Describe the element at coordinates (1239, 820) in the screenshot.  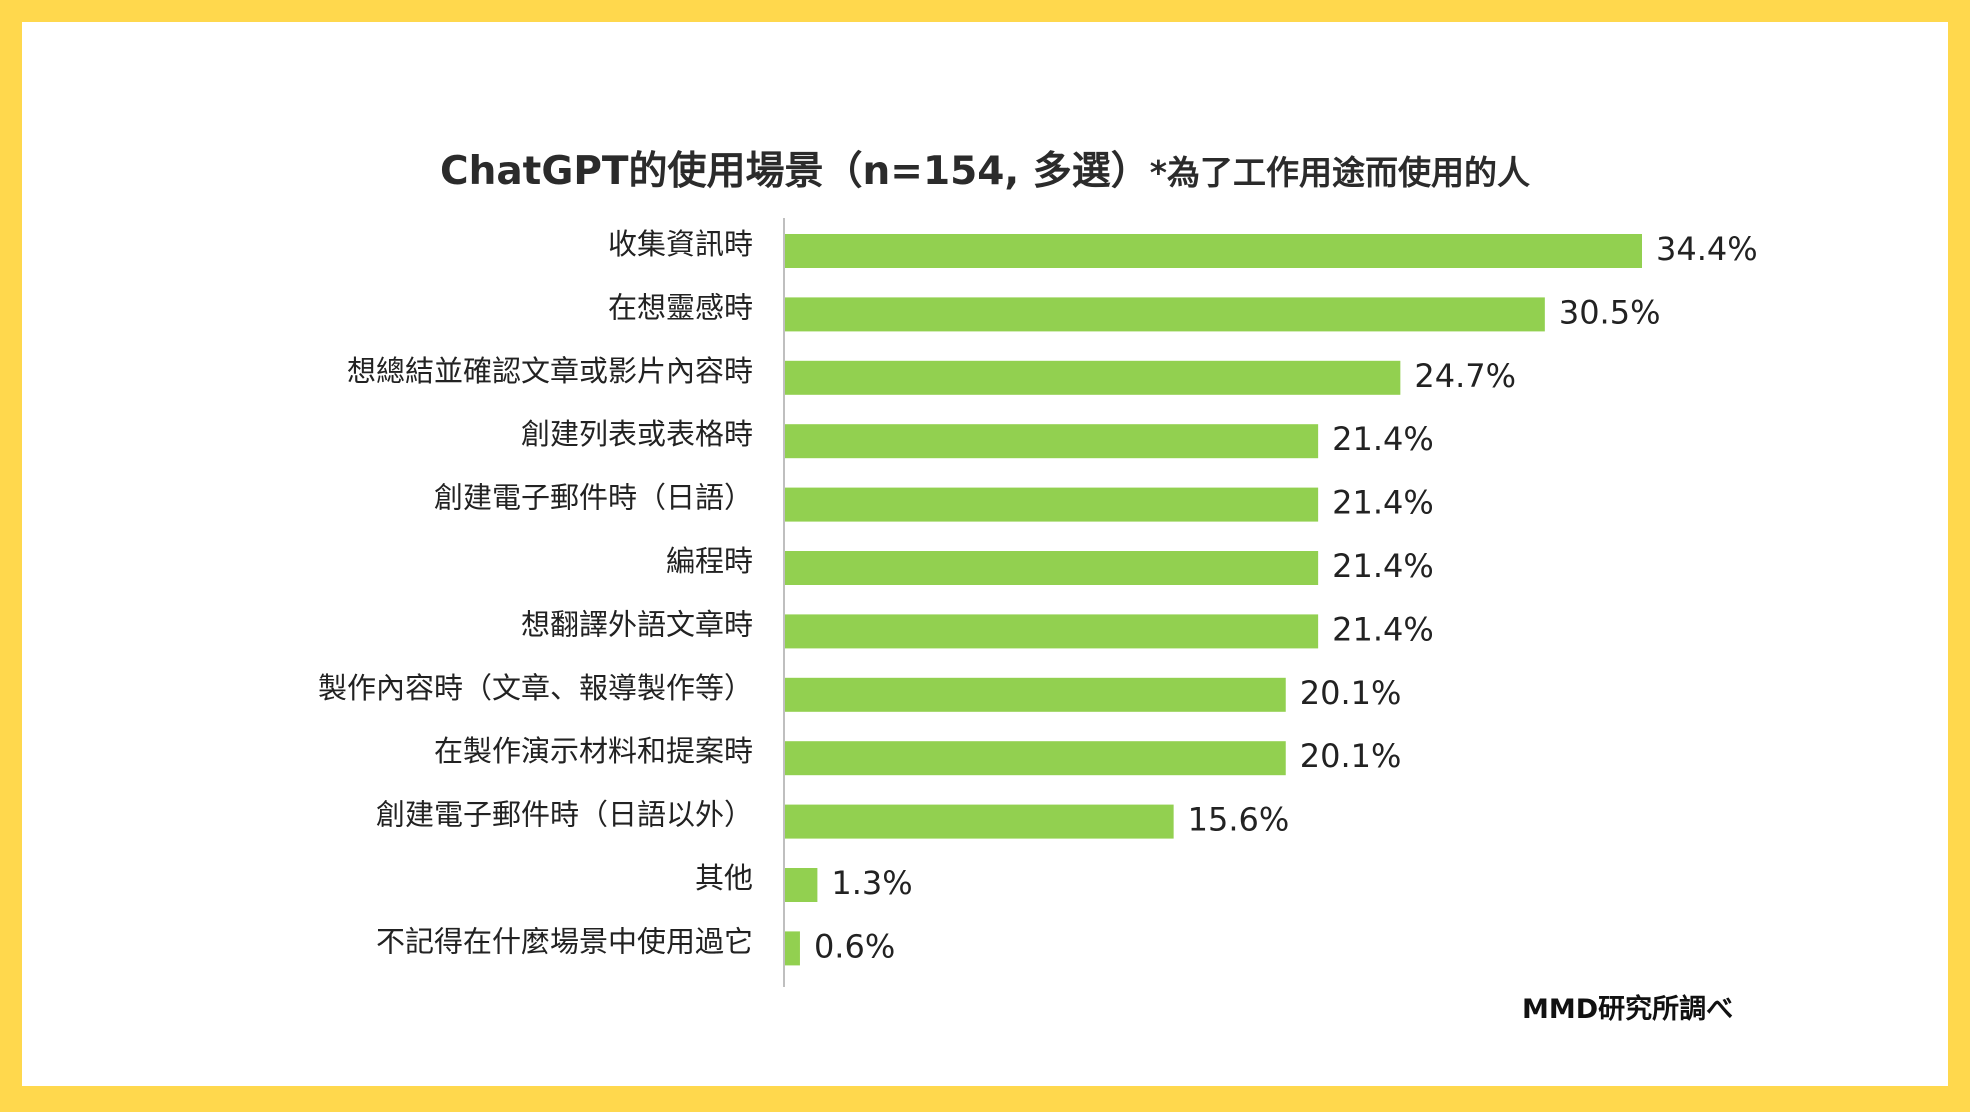
I see `value-label: 15.6%` at that location.